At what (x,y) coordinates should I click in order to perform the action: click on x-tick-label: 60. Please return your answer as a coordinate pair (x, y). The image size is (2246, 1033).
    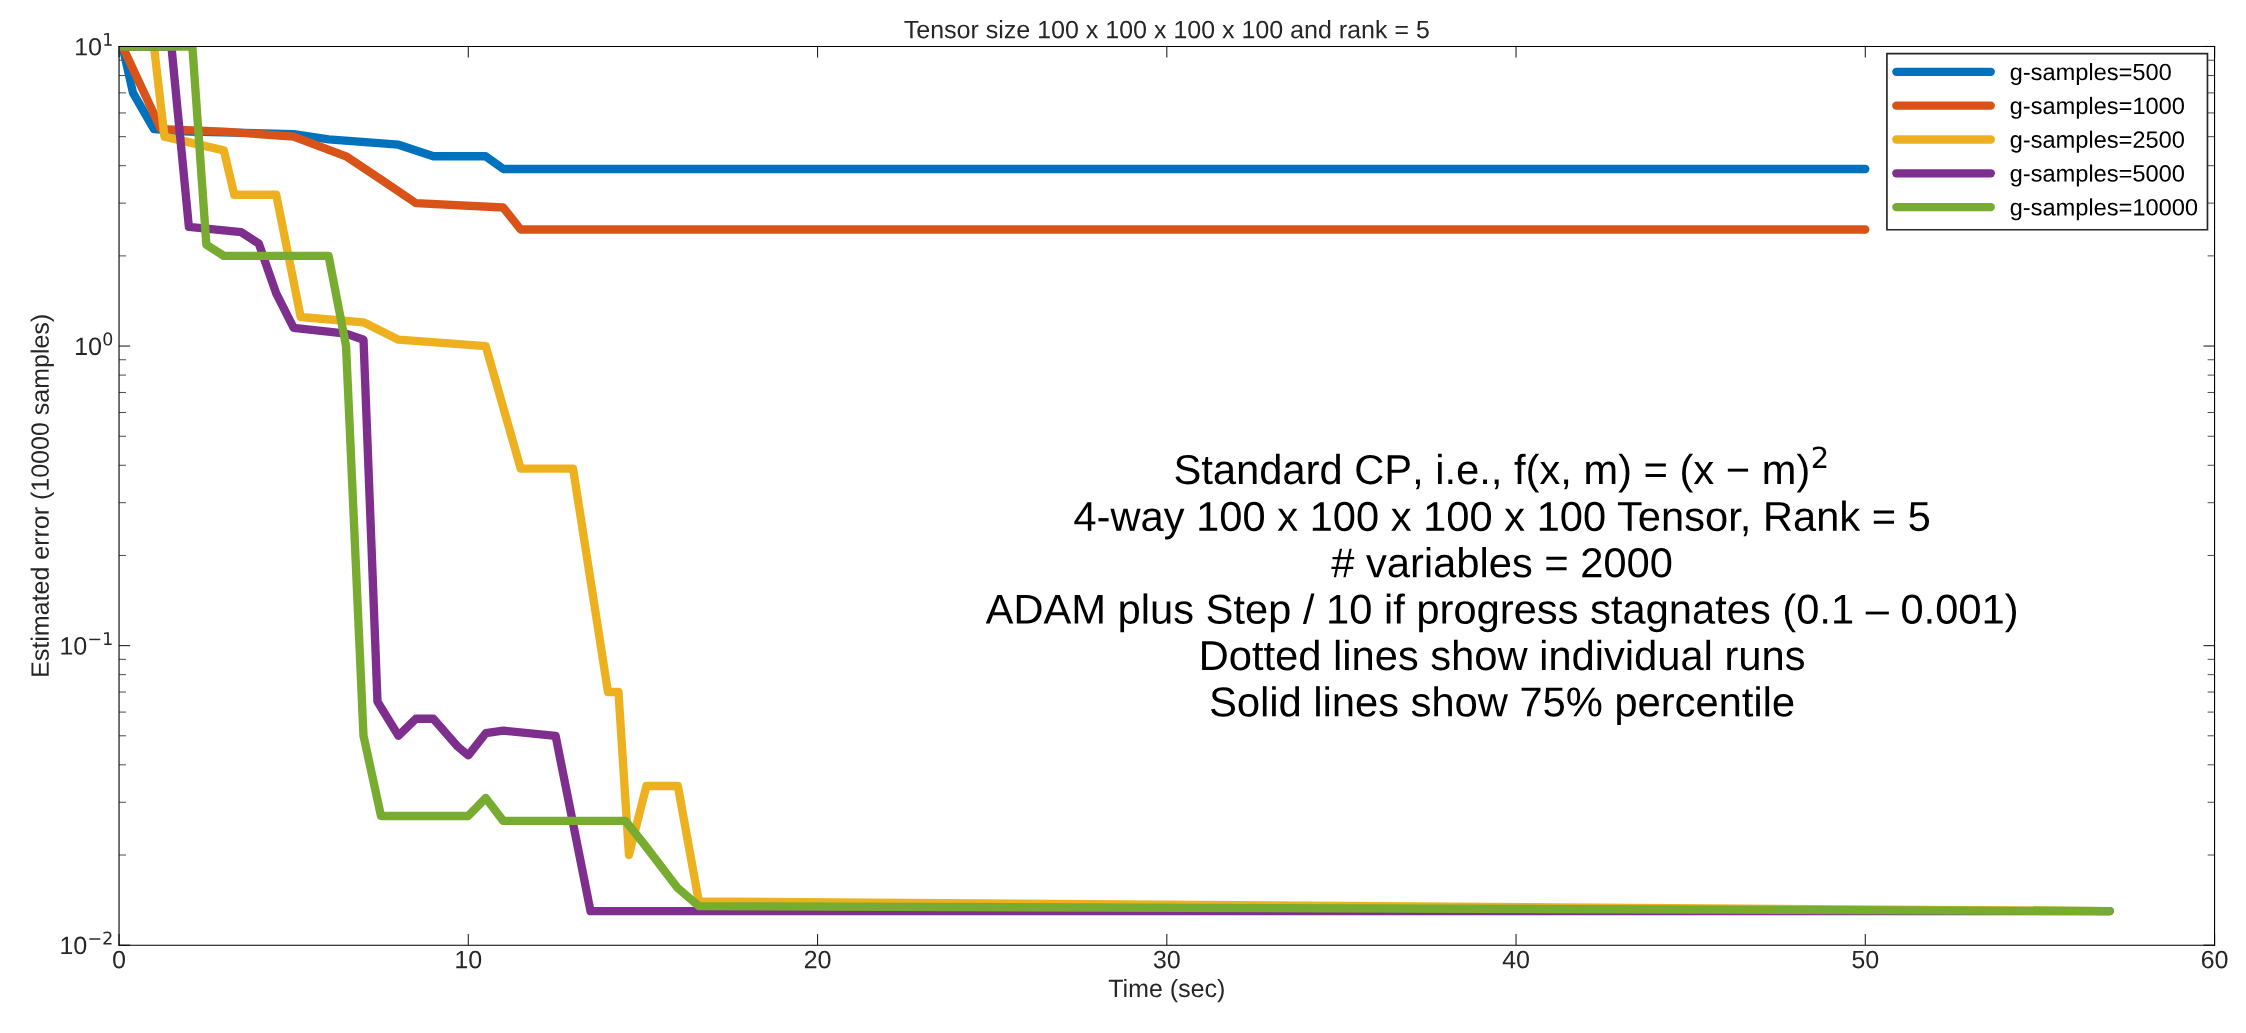
    Looking at the image, I should click on (2214, 959).